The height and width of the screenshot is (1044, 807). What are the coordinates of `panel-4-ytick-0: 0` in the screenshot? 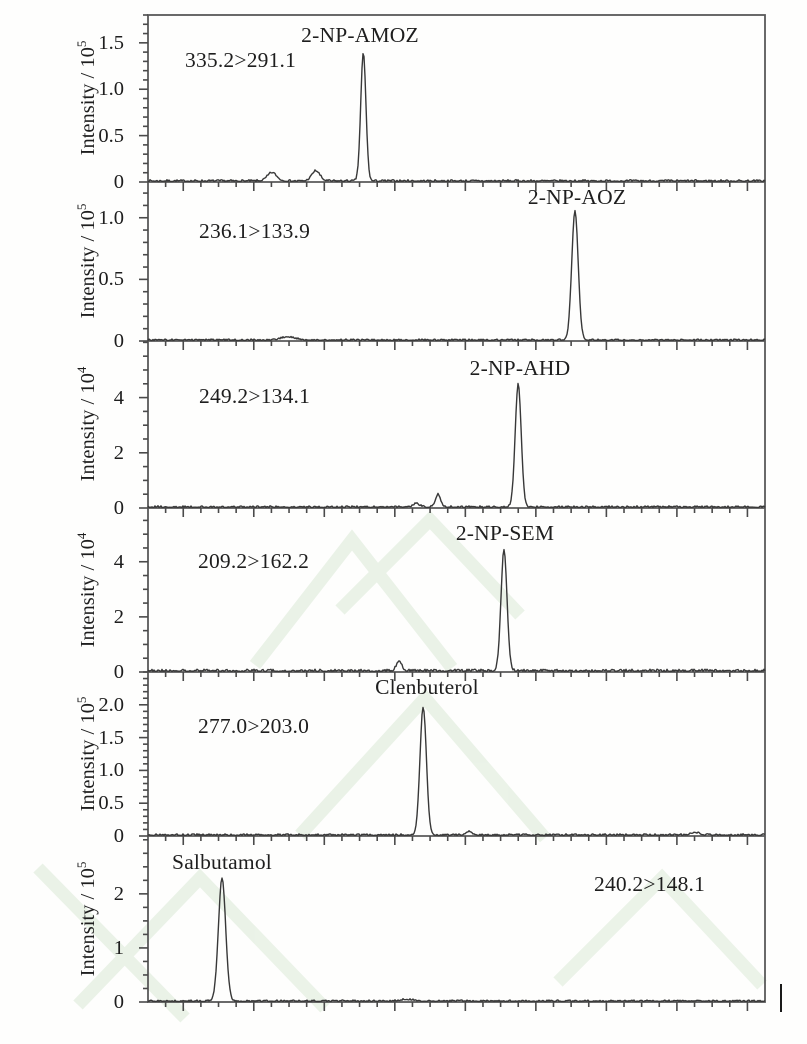 It's located at (118, 672).